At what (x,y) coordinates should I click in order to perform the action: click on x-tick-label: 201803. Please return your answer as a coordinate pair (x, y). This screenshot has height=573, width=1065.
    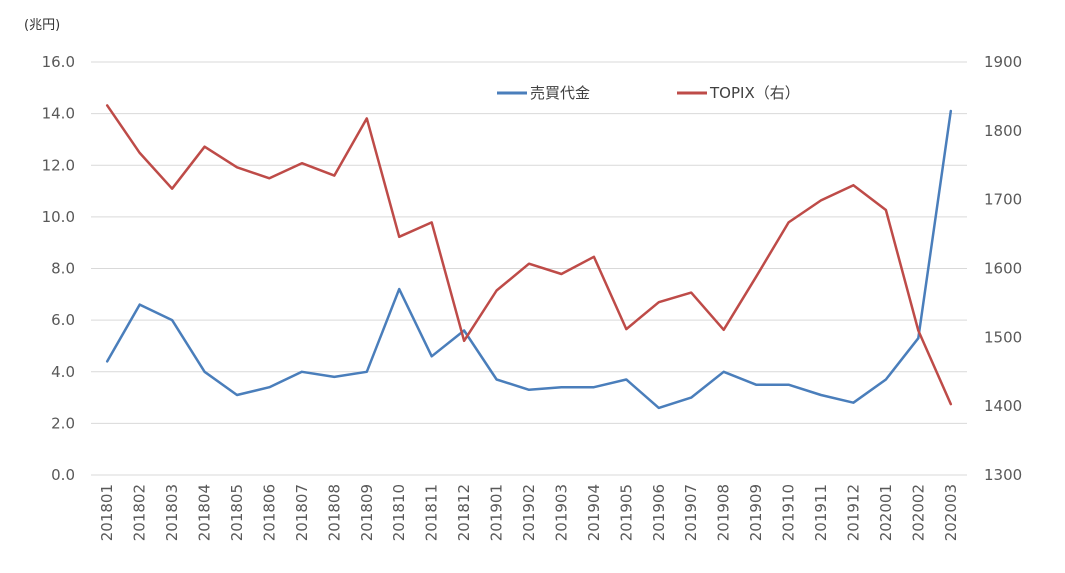
    Looking at the image, I should click on (172, 512).